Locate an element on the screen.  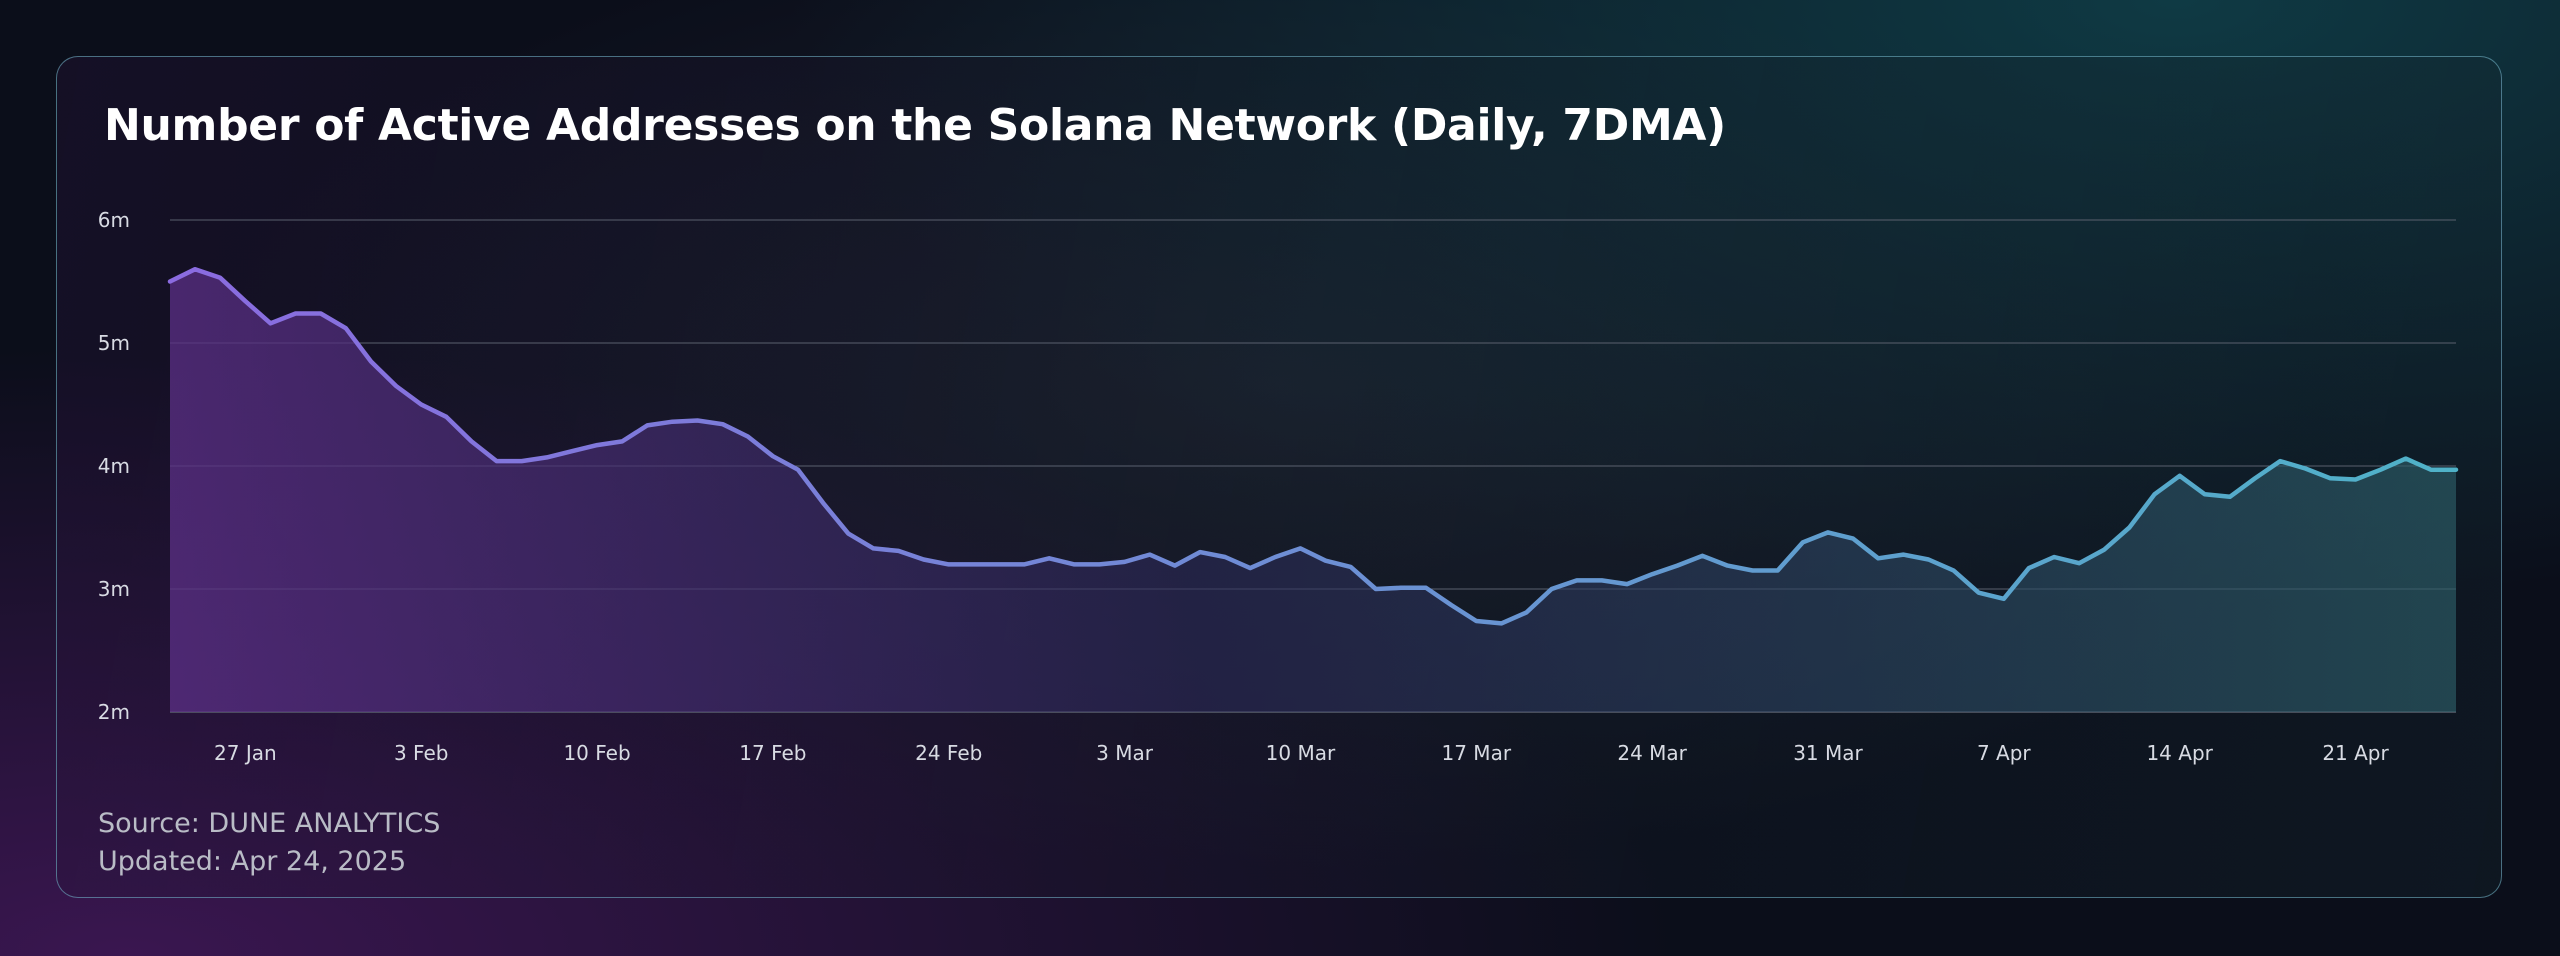
x-tick-label: 27 Jan is located at coordinates (245, 753).